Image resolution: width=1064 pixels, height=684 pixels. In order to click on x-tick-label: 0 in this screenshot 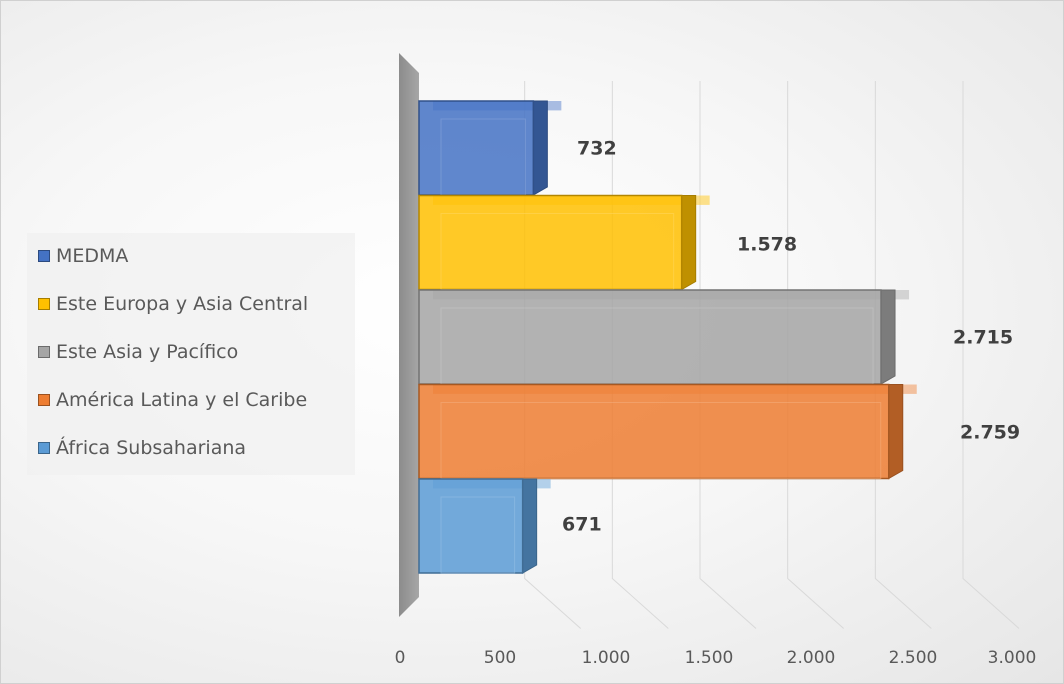, I will do `click(400, 658)`.